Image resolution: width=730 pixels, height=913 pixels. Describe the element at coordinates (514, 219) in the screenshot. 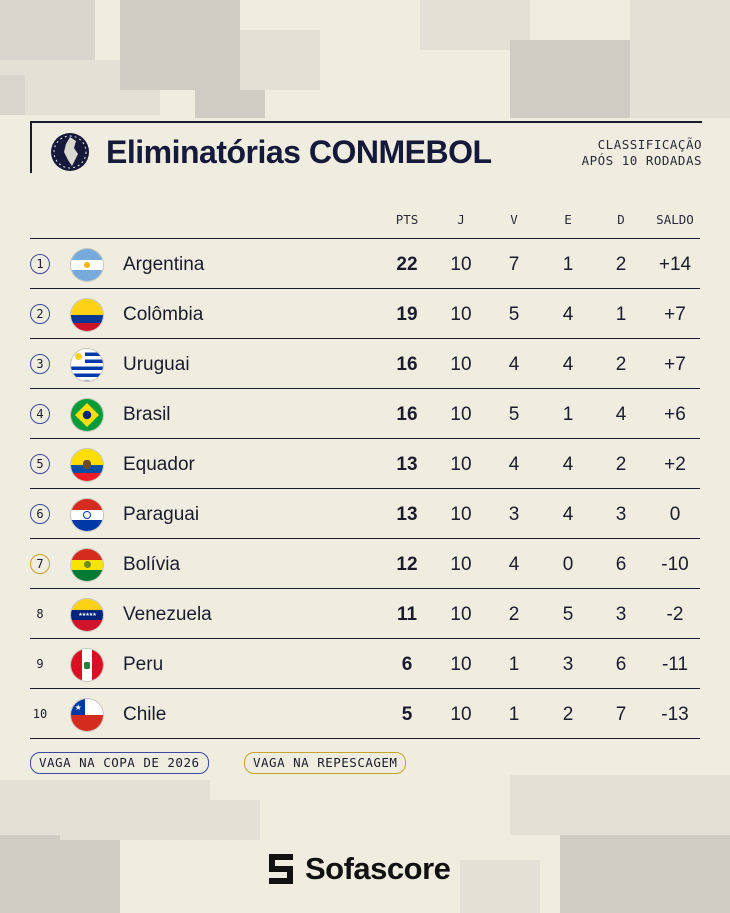

I see `column-header-v: V` at that location.